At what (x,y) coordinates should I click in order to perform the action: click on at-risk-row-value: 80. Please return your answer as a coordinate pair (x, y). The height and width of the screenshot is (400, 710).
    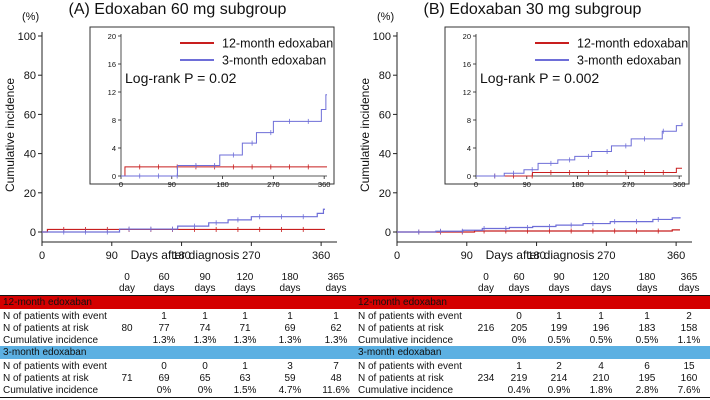
    Looking at the image, I should click on (127, 328).